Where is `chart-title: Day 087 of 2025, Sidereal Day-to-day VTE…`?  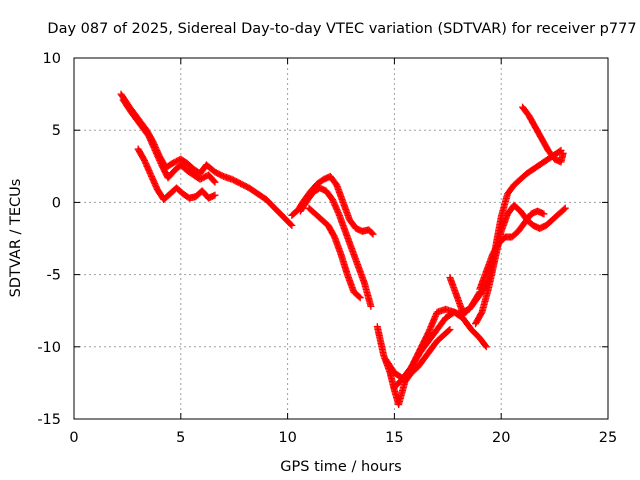 chart-title: Day 087 of 2025, Sidereal Day-to-day VTE… is located at coordinates (341, 29).